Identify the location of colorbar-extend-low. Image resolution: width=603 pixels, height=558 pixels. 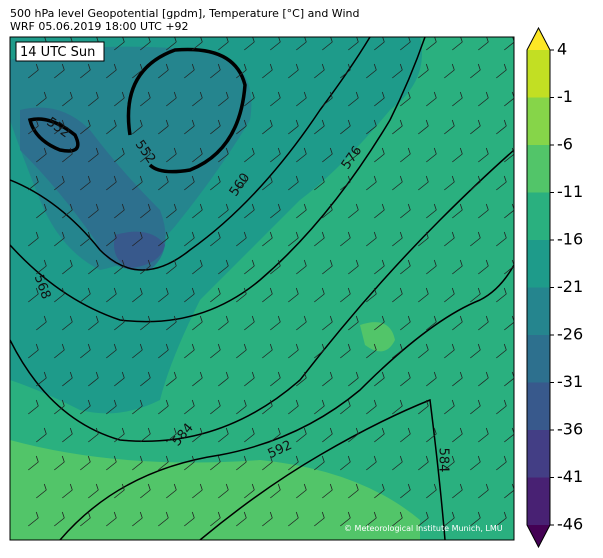
(538, 536).